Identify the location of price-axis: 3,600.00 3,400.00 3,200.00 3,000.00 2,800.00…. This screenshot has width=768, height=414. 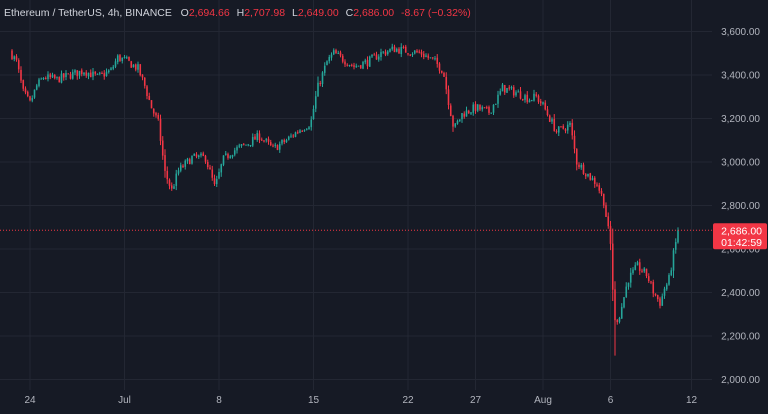
(740, 206).